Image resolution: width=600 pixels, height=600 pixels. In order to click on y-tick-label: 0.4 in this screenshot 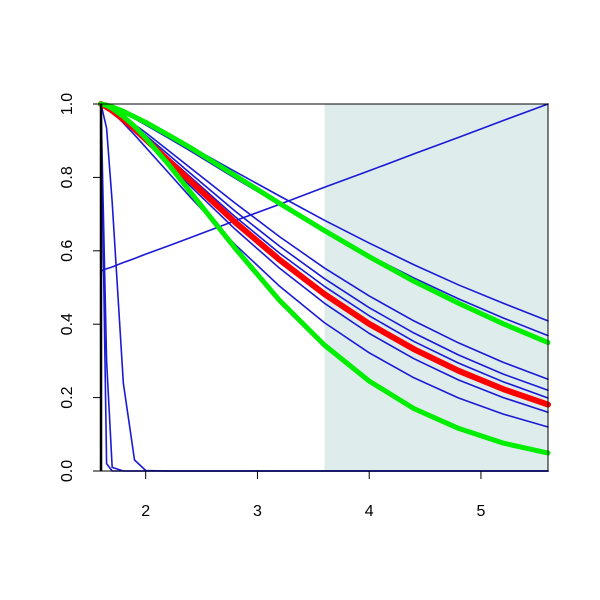, I will do `click(67, 324)`.